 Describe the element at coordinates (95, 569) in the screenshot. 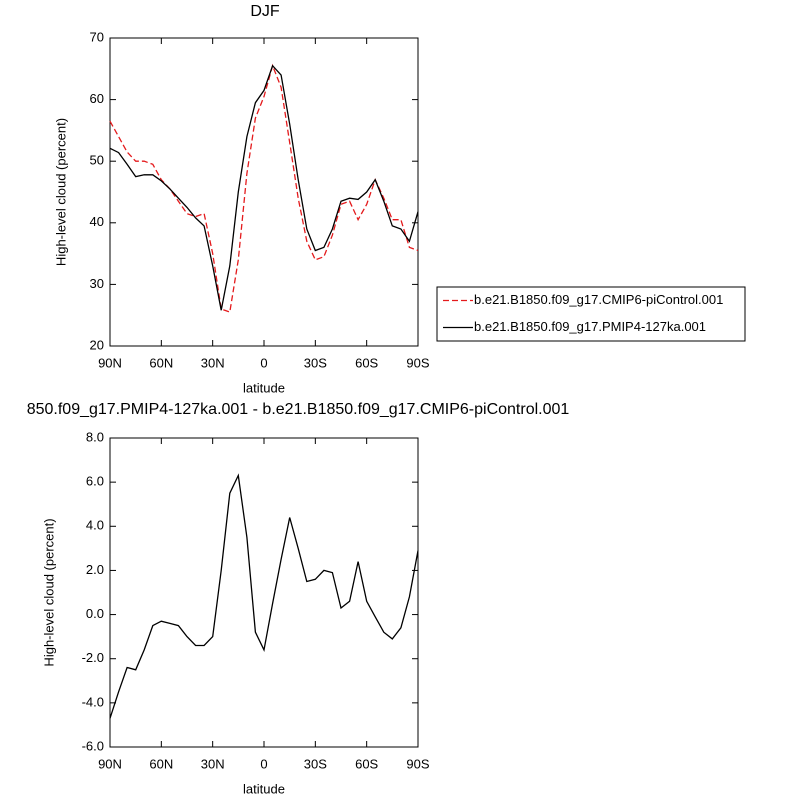

I see `y-tick-label: 2.0` at that location.